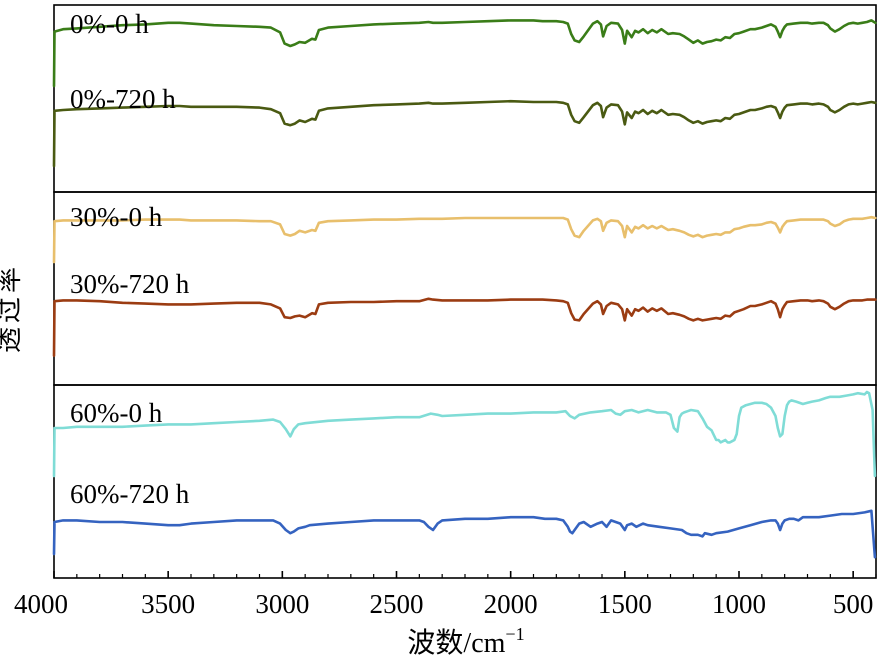  I want to click on series-label: 60%-0 h, so click(116, 413).